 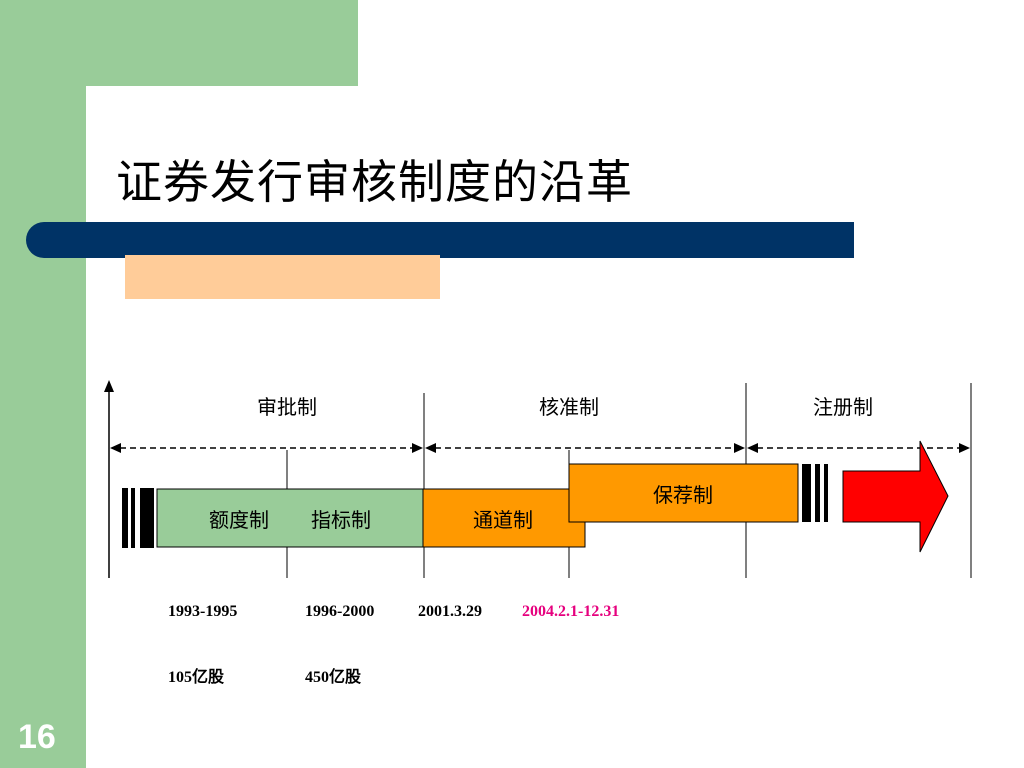 What do you see at coordinates (290, 518) in the screenshot?
I see `stage-box-quota` at bounding box center [290, 518].